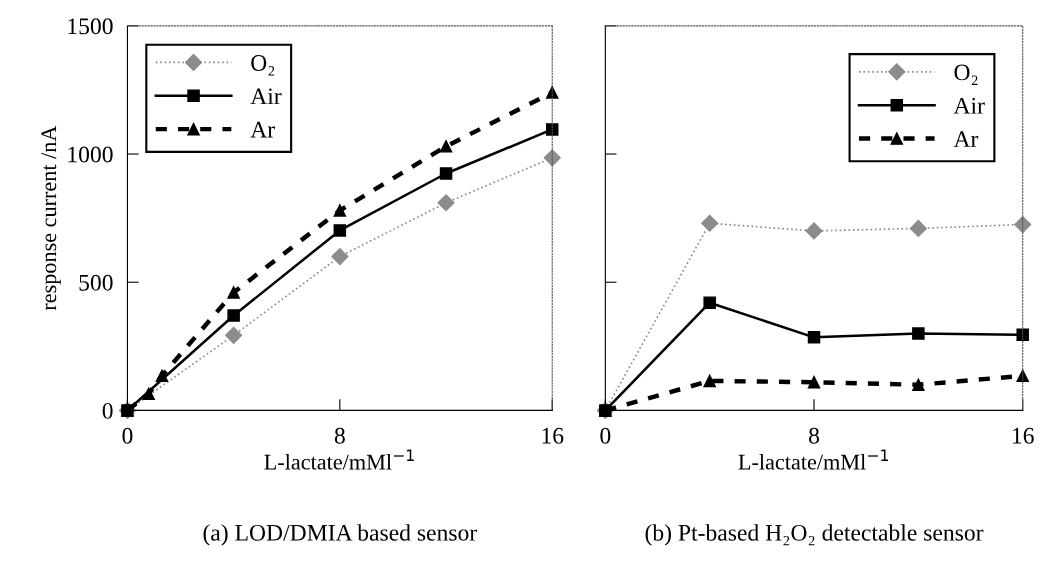 The height and width of the screenshot is (574, 1062). What do you see at coordinates (340, 535) in the screenshot?
I see `text: (a) LOD/DMIA based sensor` at bounding box center [340, 535].